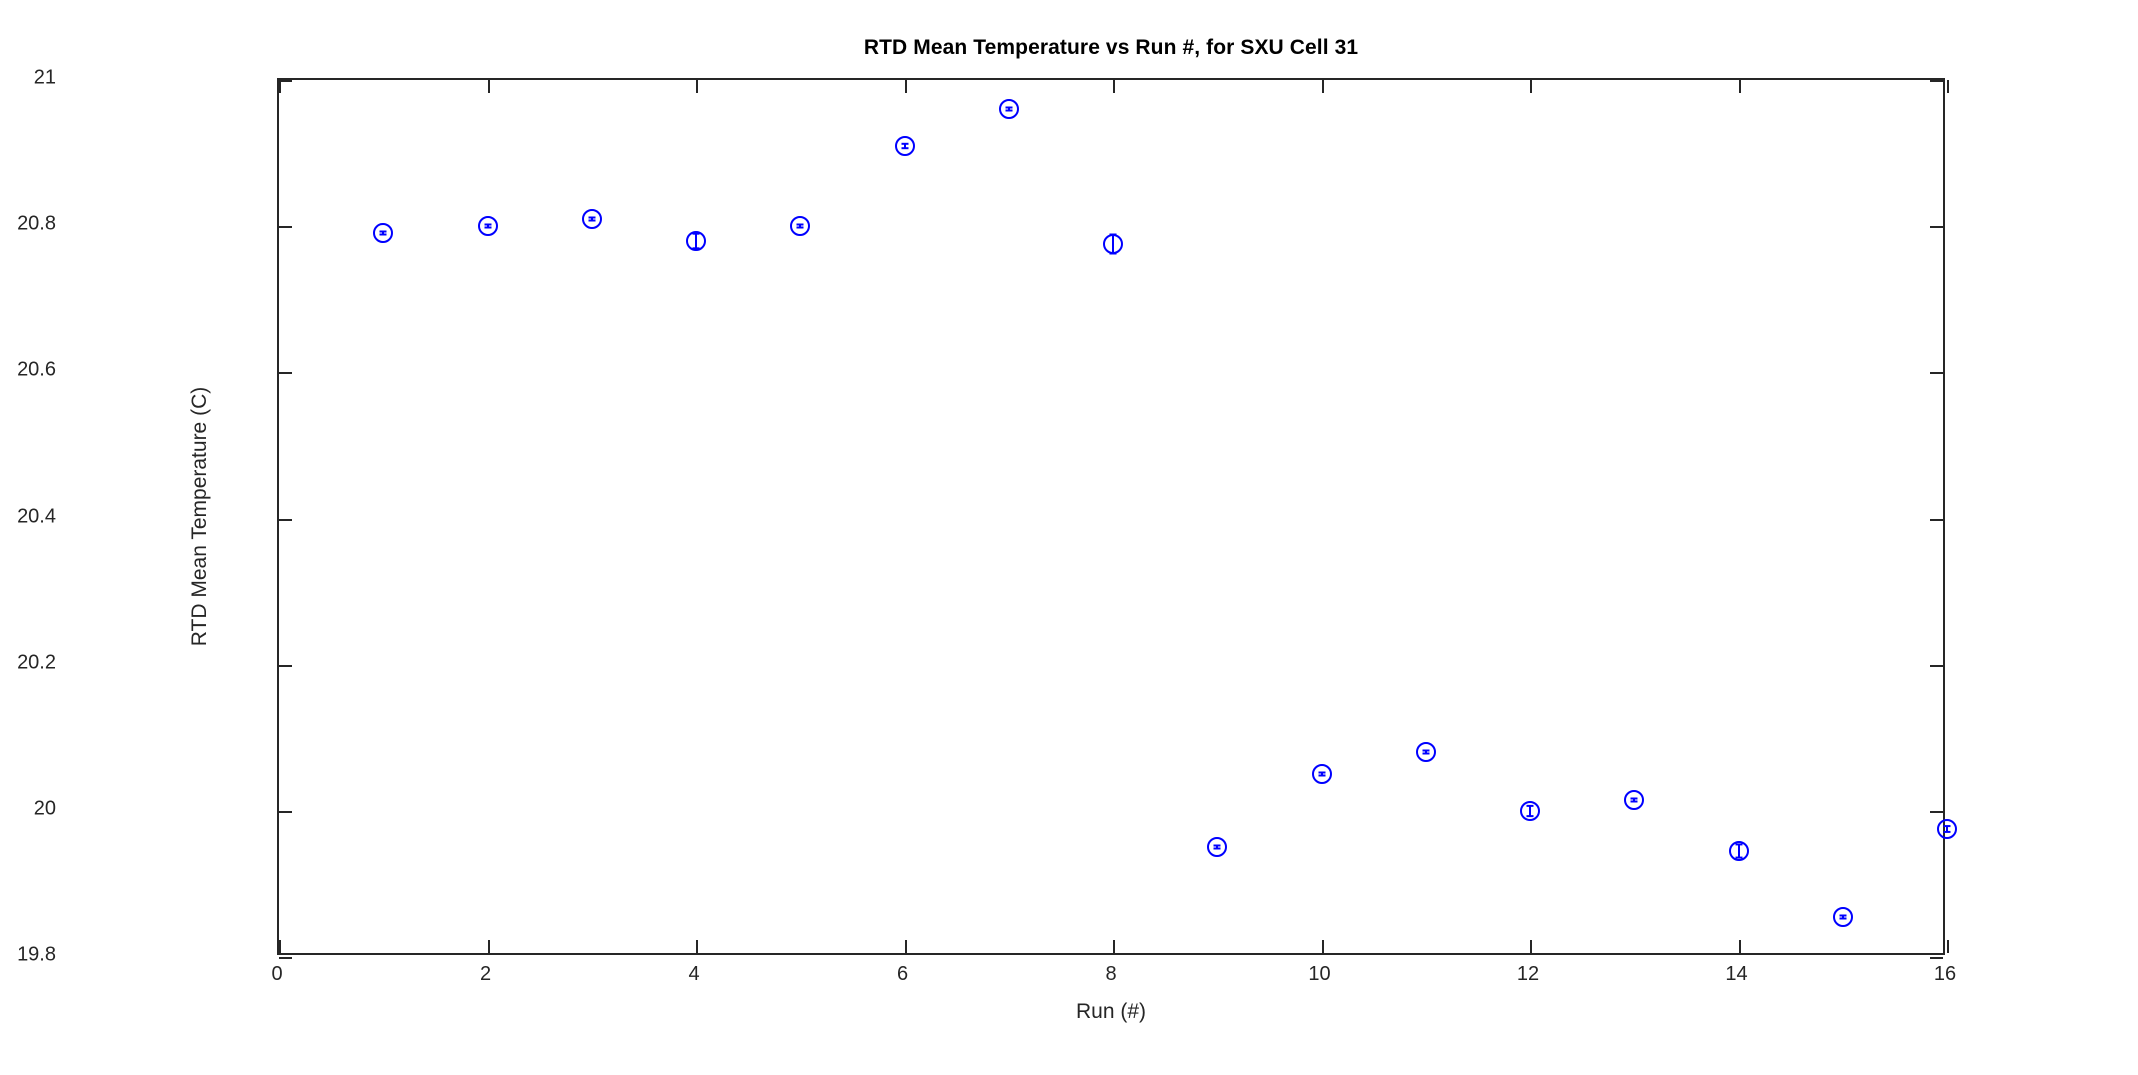  Describe the element at coordinates (902, 974) in the screenshot. I see `x-axis-tick-label: 6` at that location.